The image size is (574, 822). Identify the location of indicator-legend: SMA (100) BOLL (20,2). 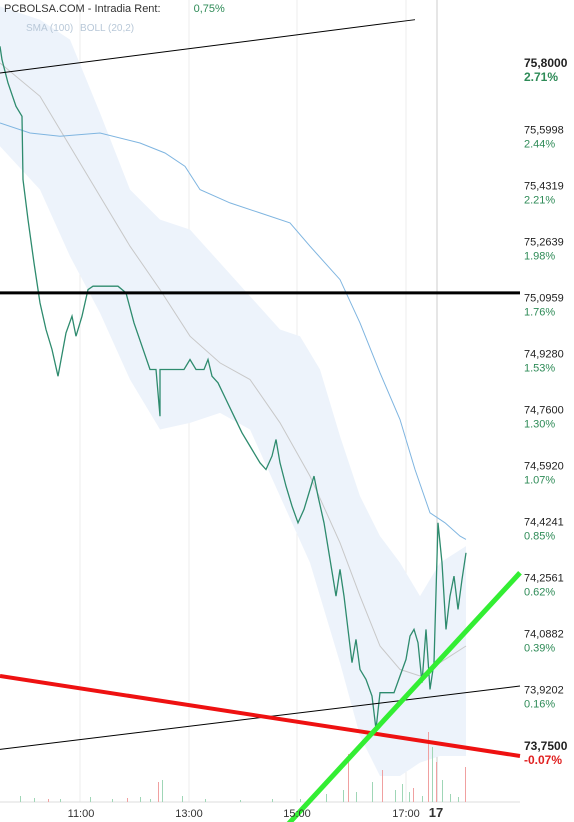
(82, 28).